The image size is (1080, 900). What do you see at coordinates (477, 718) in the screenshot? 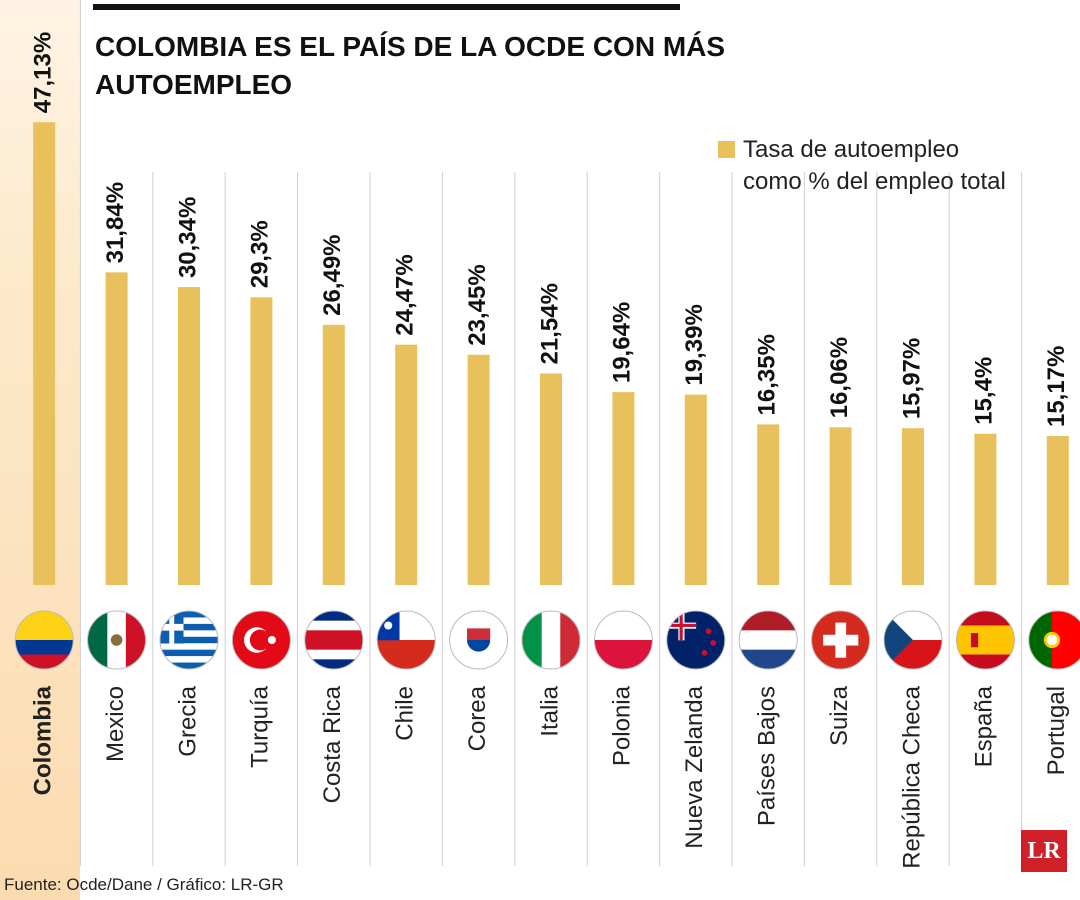
I see `x-tick-label: Corea` at bounding box center [477, 718].